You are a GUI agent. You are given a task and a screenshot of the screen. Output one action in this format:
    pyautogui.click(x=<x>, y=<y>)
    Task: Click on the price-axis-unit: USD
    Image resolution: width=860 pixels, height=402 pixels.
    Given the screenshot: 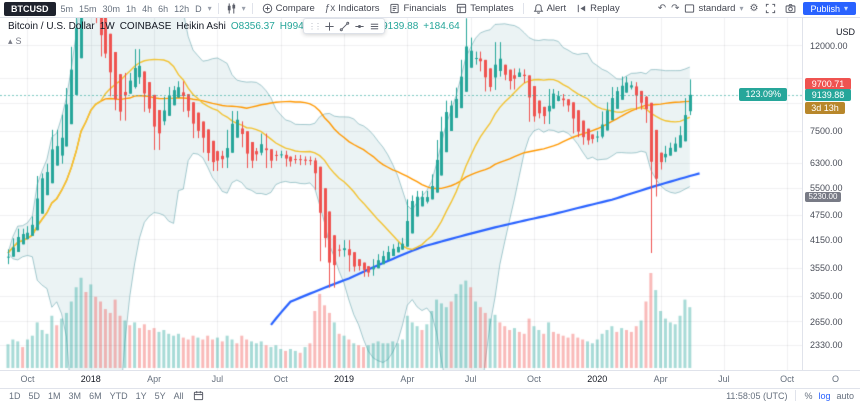 What is the action you would take?
    pyautogui.click(x=845, y=32)
    